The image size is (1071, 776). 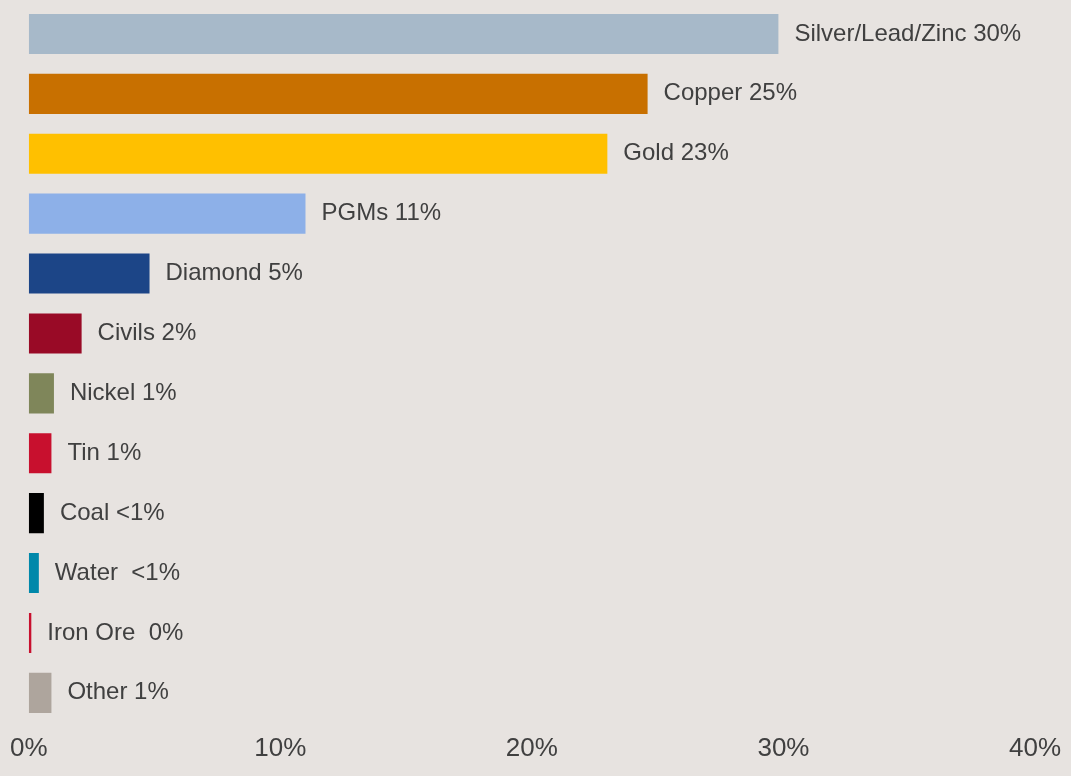 What do you see at coordinates (112, 511) in the screenshot?
I see `category-label: Coal <1%` at bounding box center [112, 511].